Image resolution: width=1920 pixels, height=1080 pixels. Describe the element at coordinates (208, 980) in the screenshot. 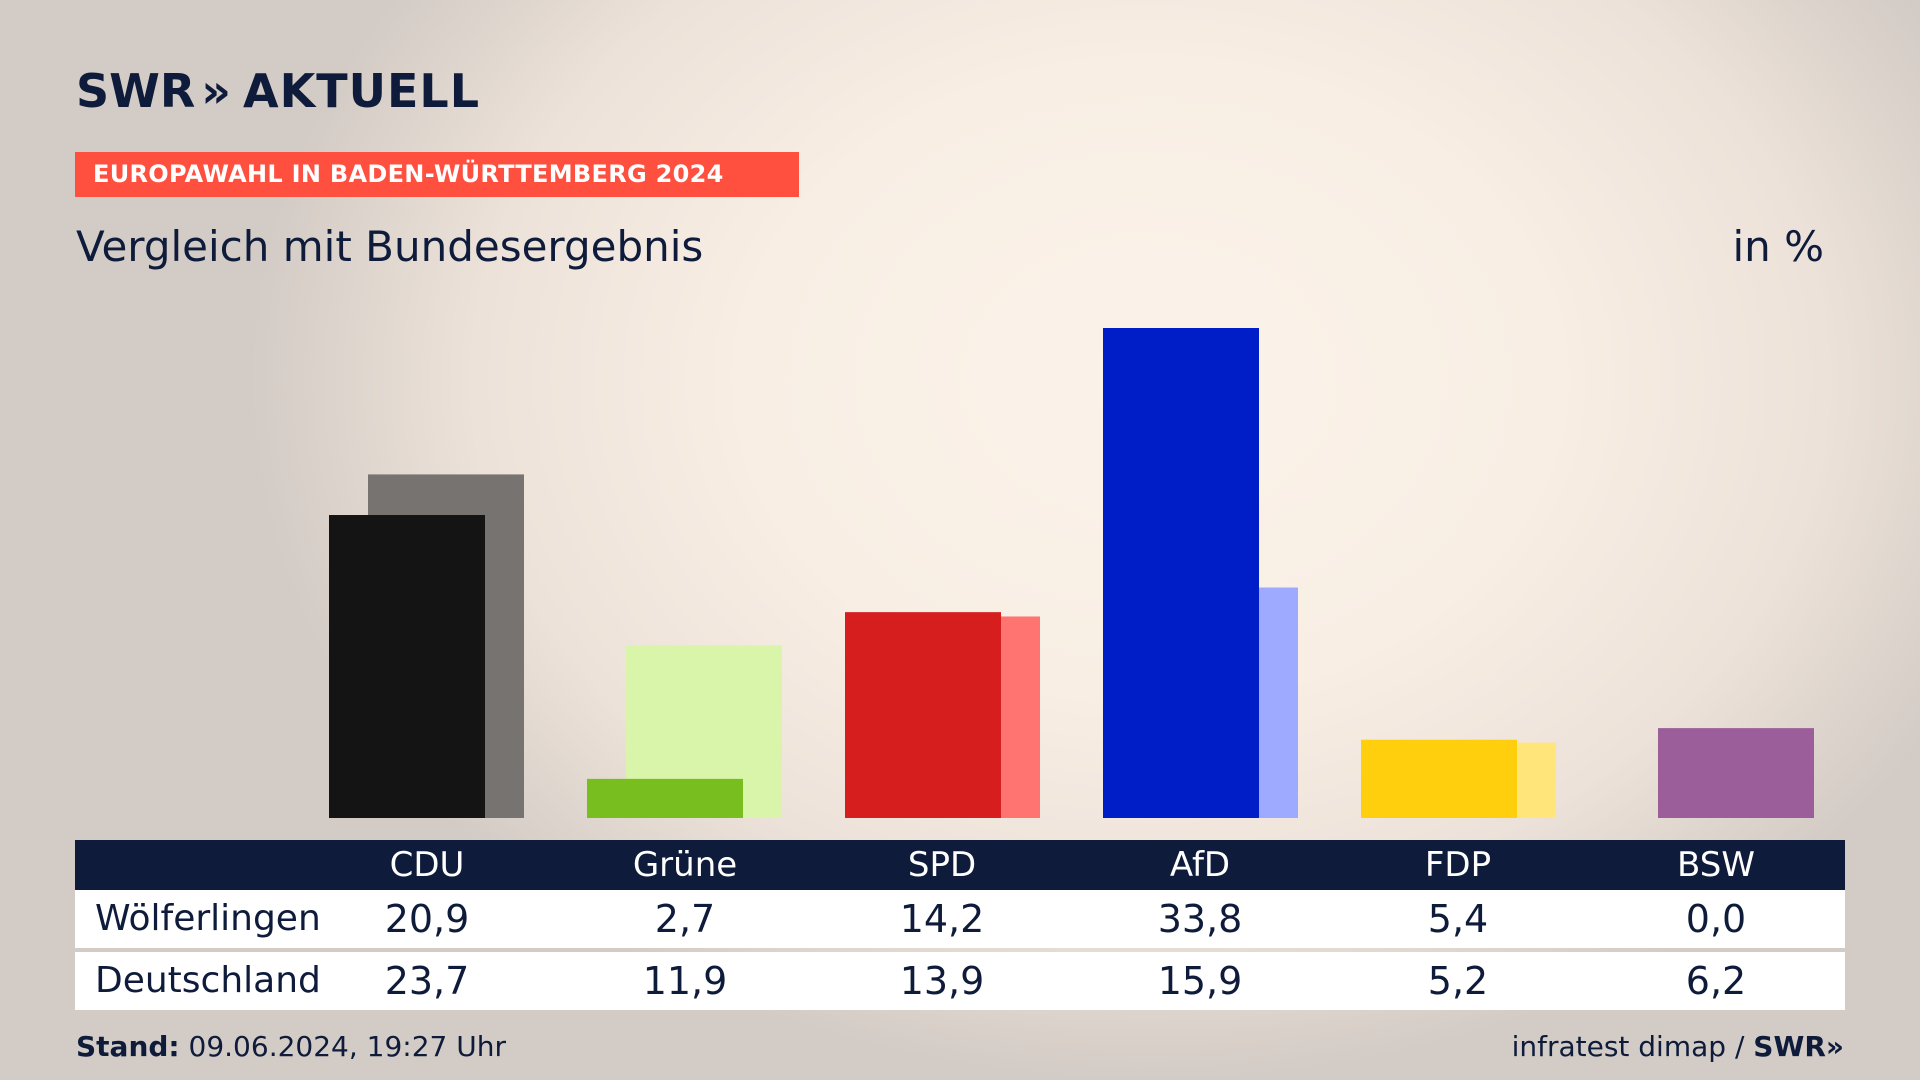

I see `row-label: Deutschland` at that location.